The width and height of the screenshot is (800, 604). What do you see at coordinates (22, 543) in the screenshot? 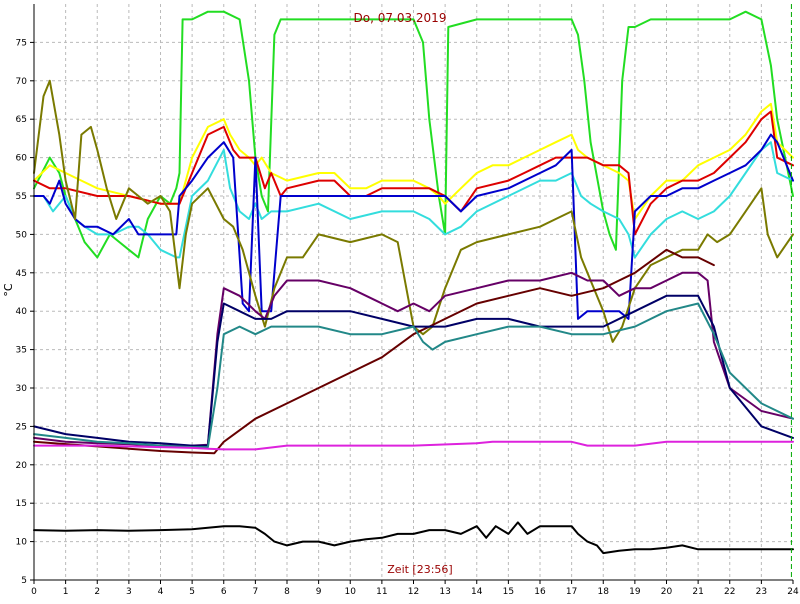
I see `y-tick-label: 10` at bounding box center [22, 543].